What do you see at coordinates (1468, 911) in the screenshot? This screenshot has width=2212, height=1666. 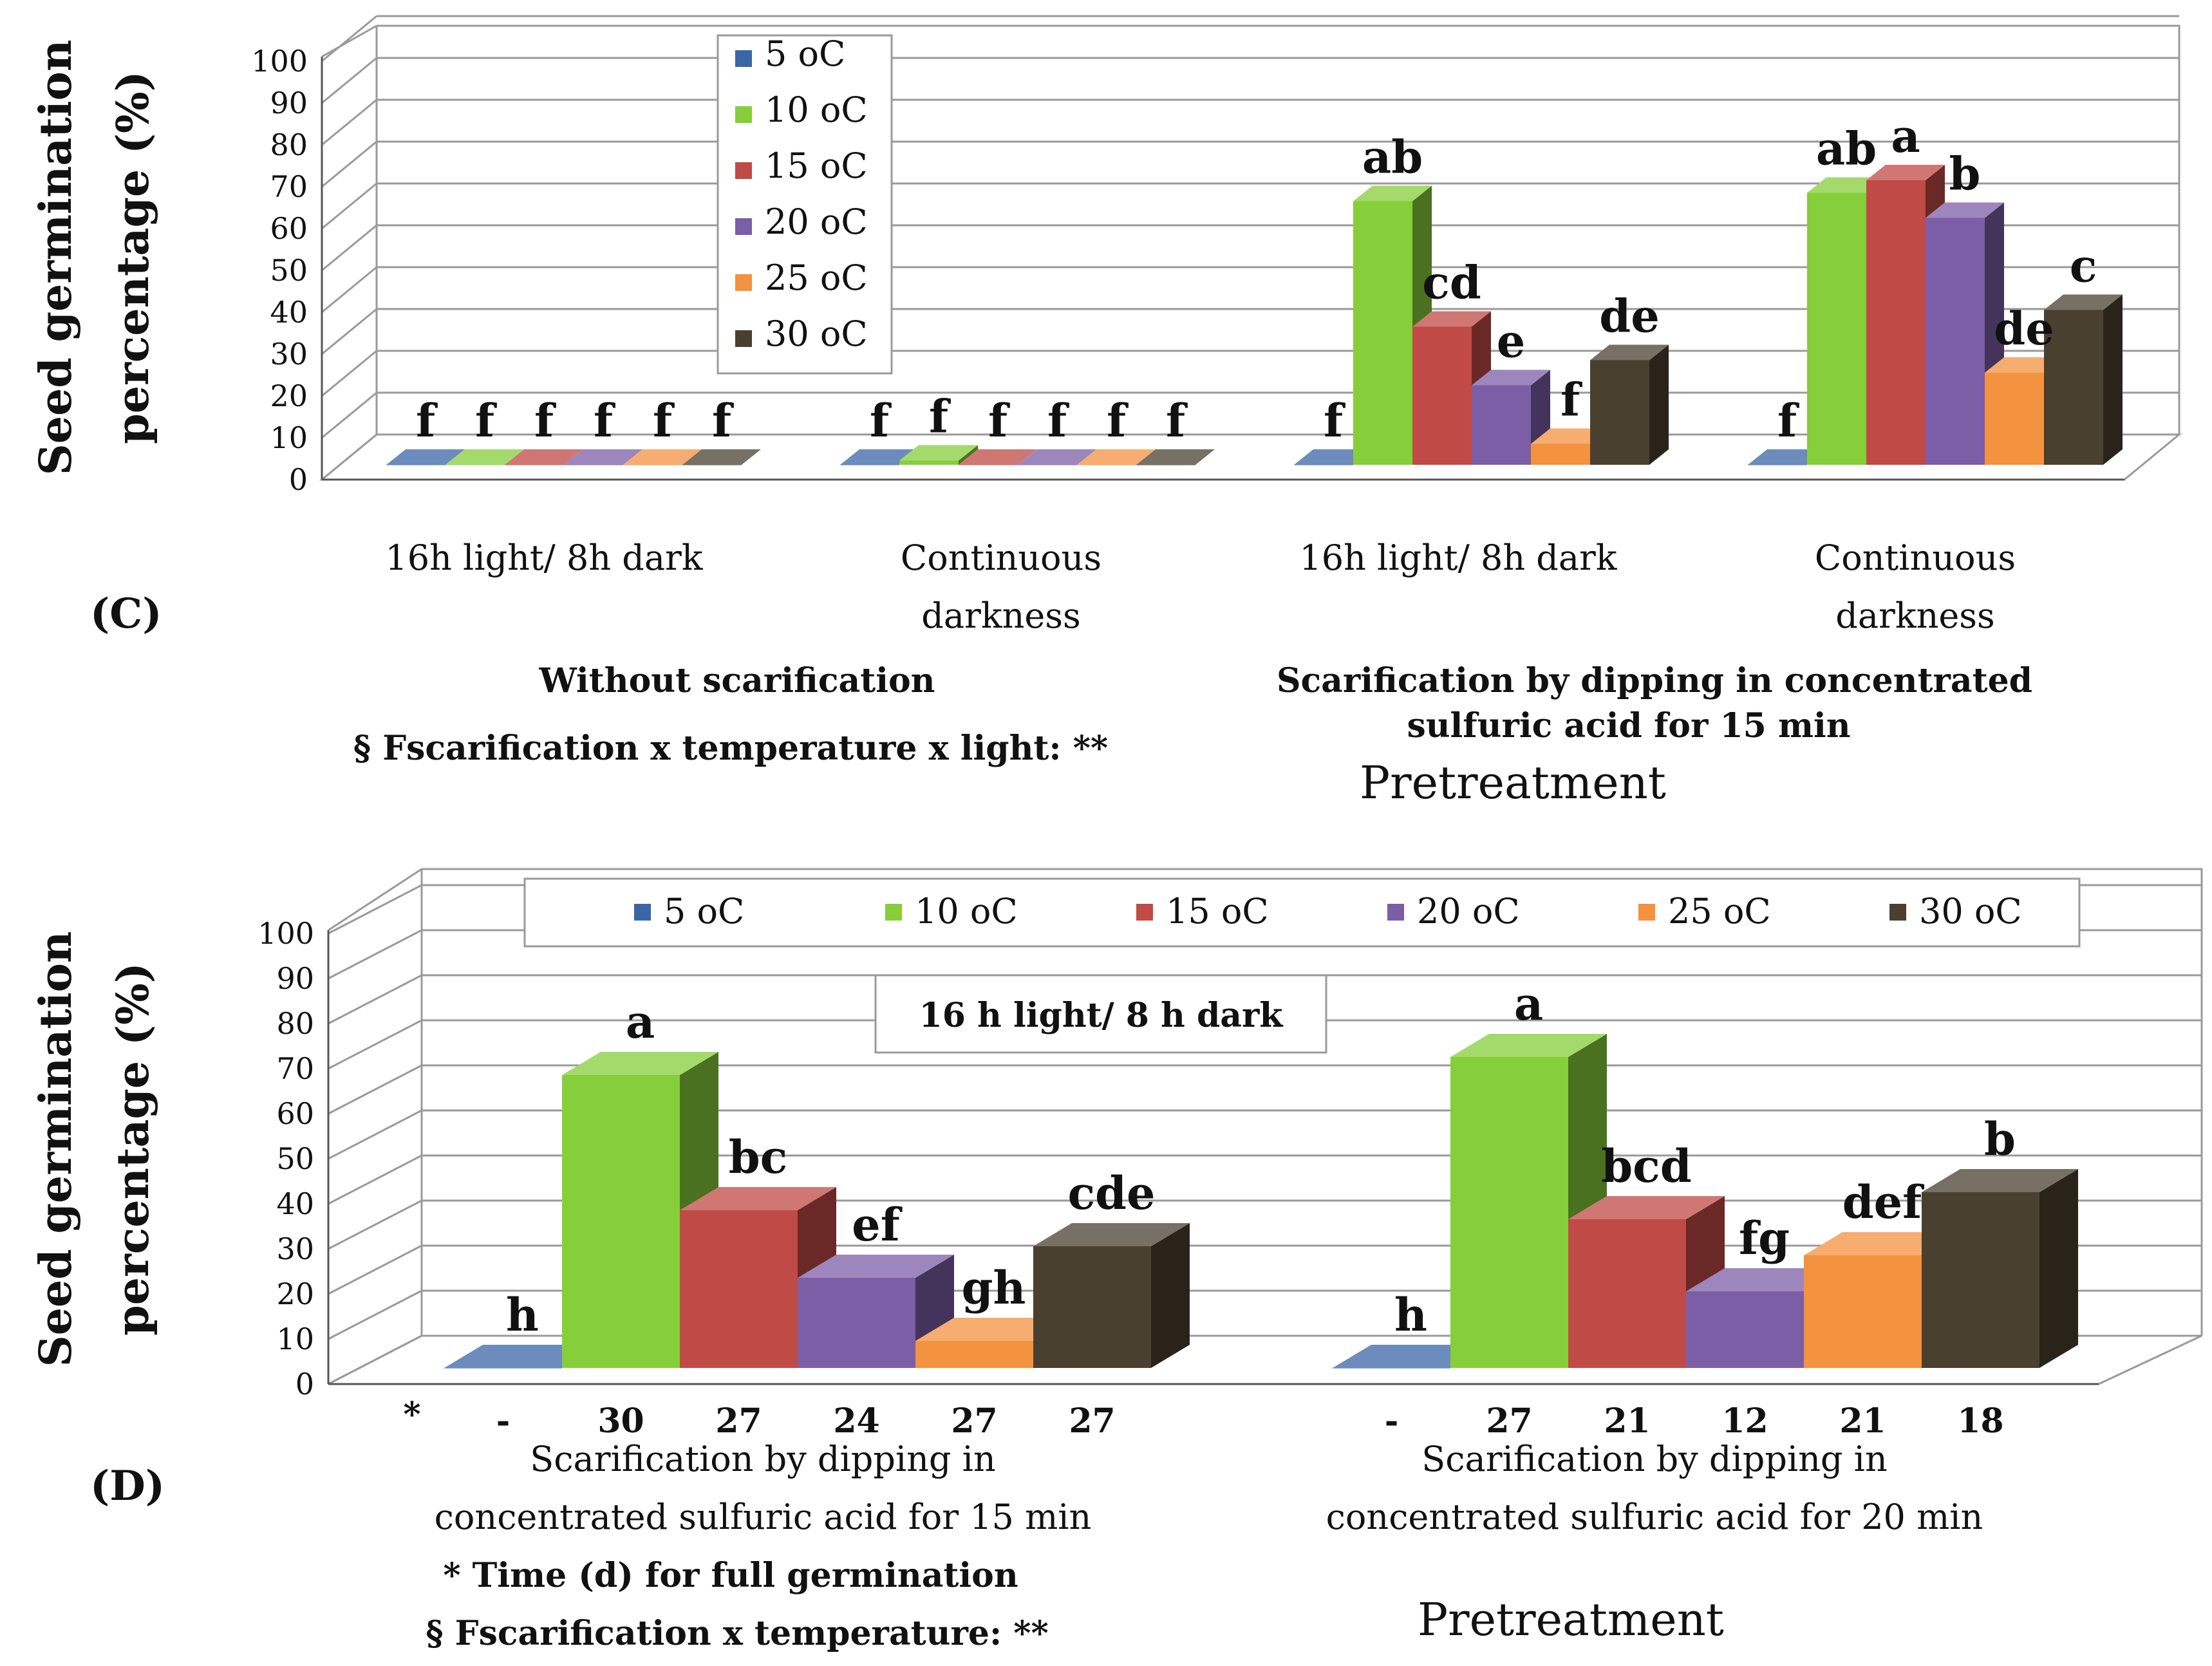 I see `chart-d-legend-label: 20 oC` at bounding box center [1468, 911].